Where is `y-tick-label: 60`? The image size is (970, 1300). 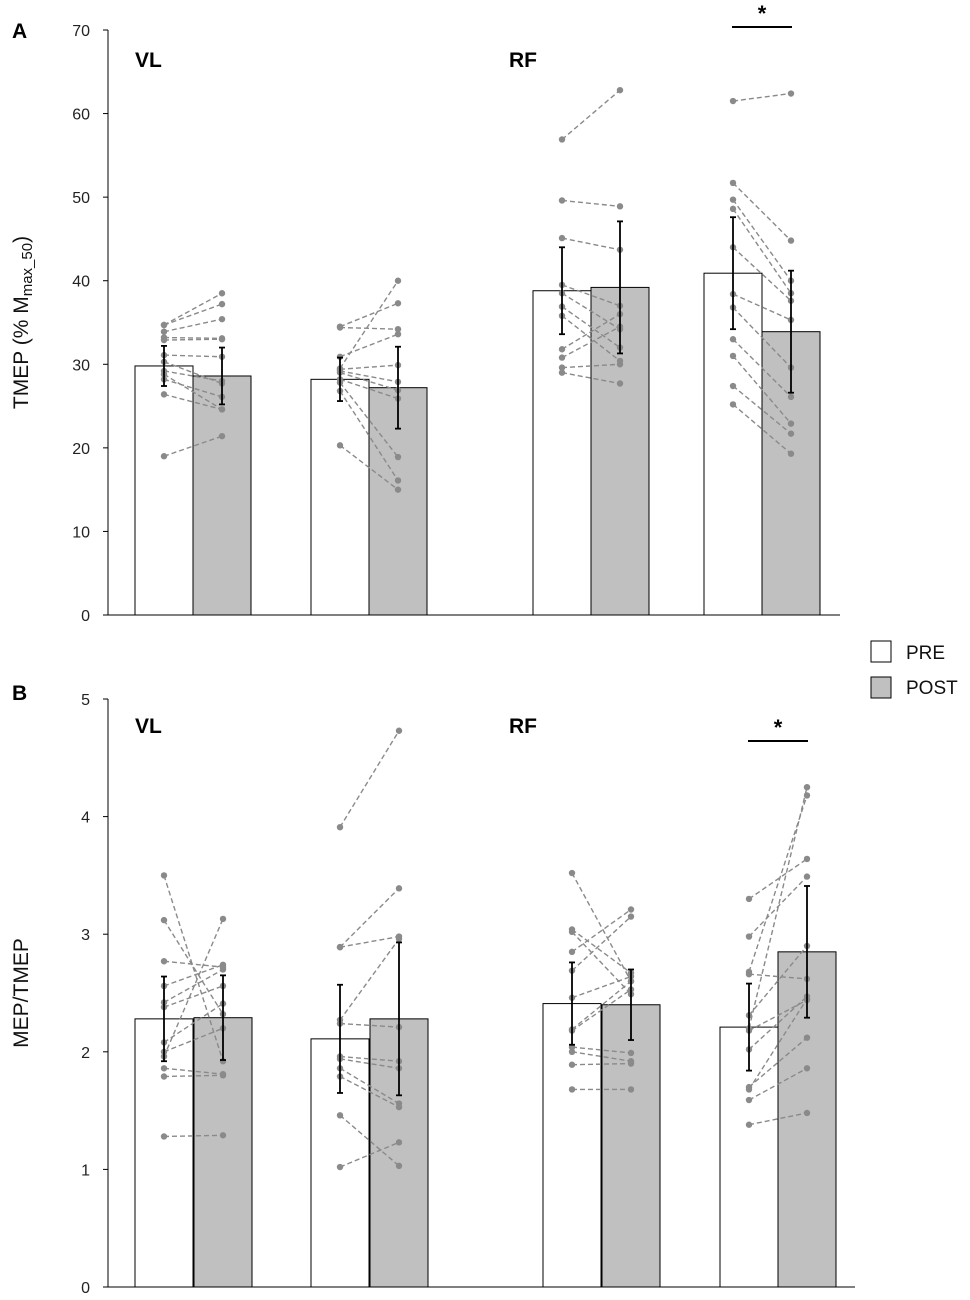
y-tick-label: 60 is located at coordinates (81, 115).